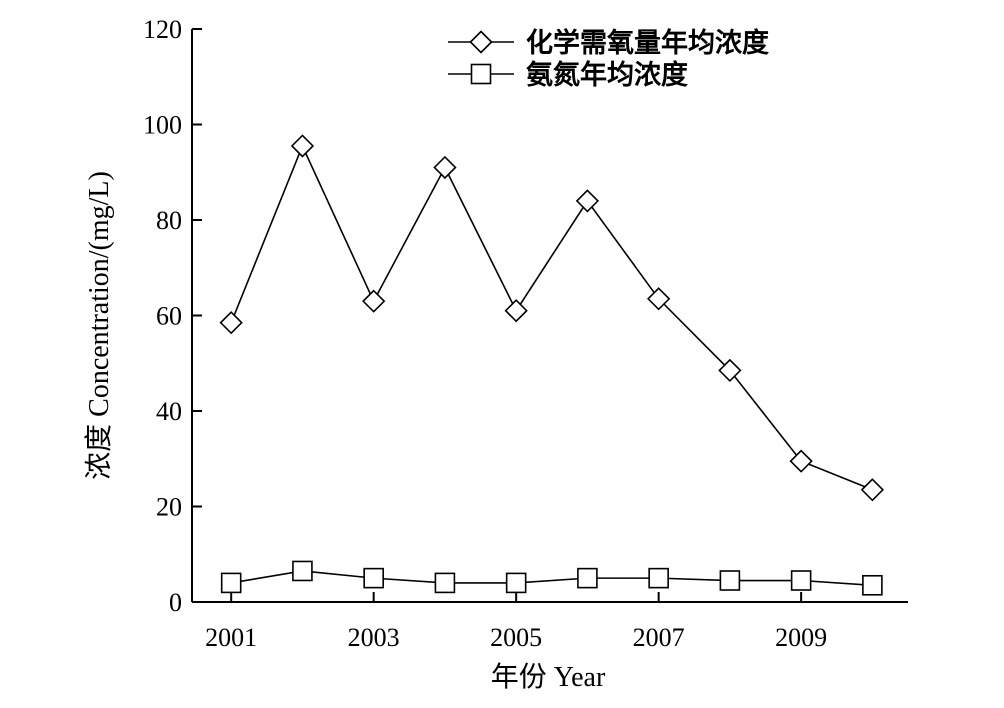 The image size is (1004, 708). I want to click on x-tick-label: 2003, so click(374, 637).